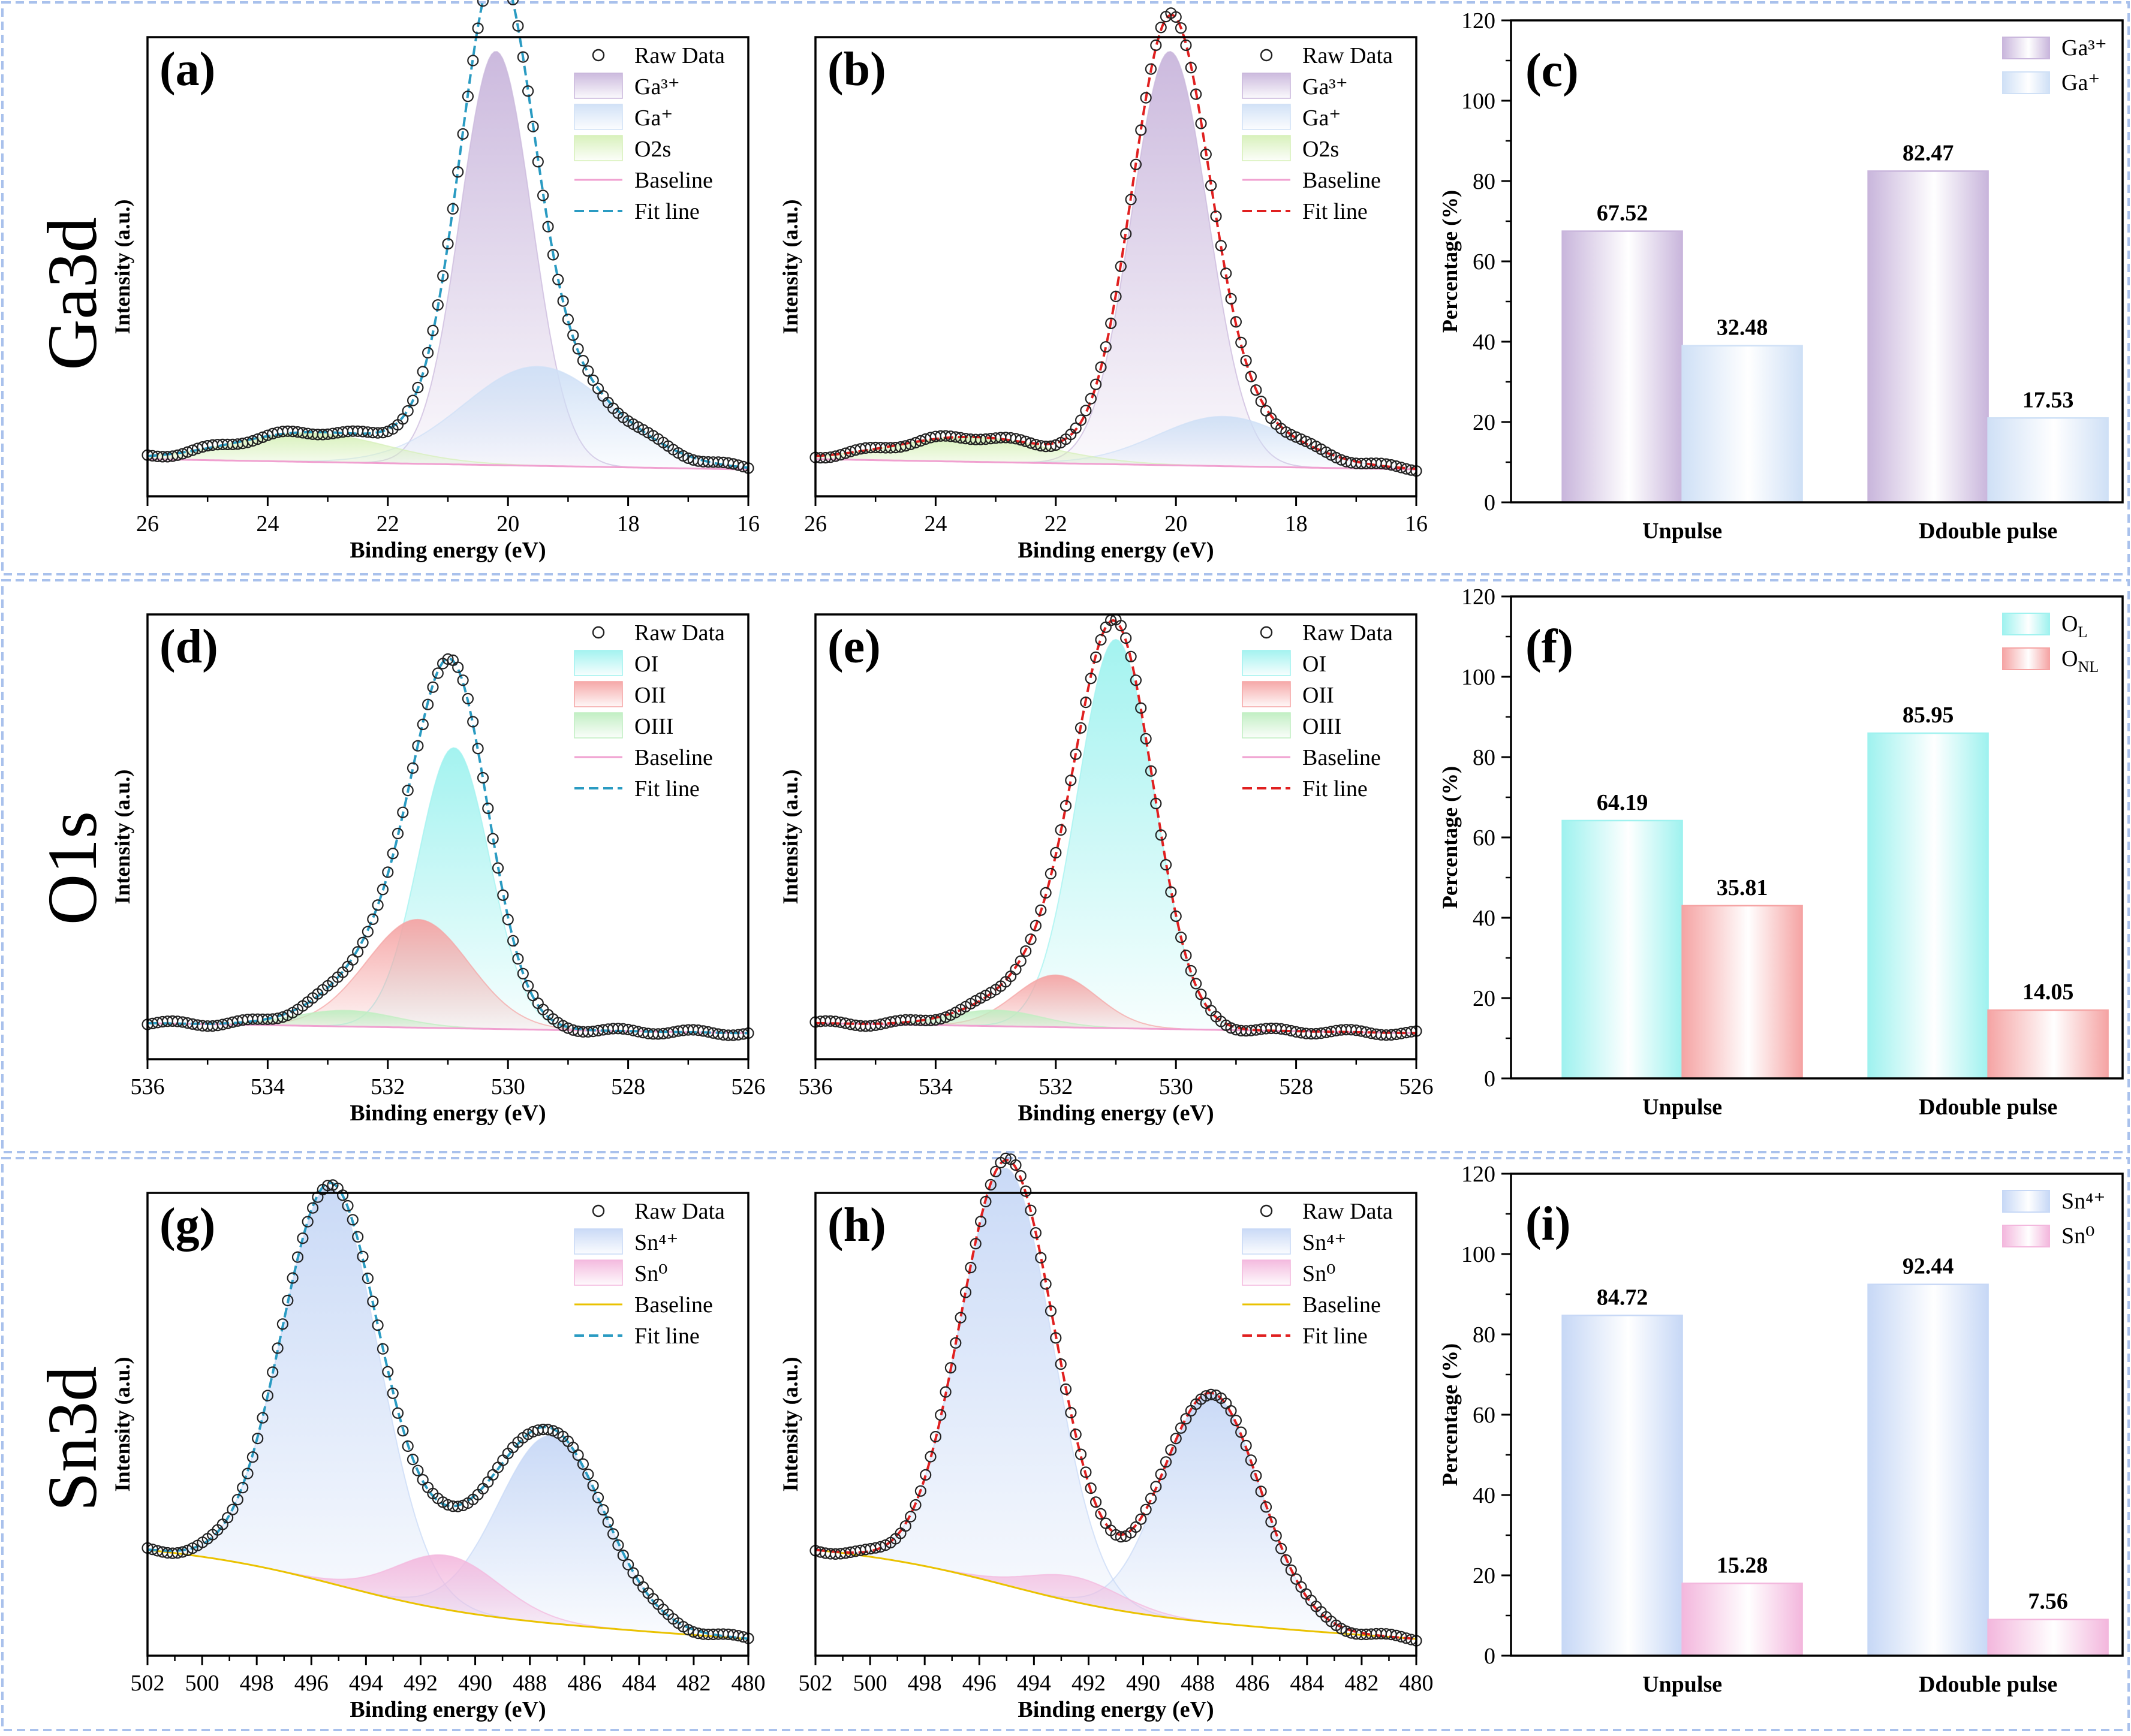 The width and height of the screenshot is (2131, 1736). What do you see at coordinates (148, 1683) in the screenshot?
I see `x-tick-label: 502` at bounding box center [148, 1683].